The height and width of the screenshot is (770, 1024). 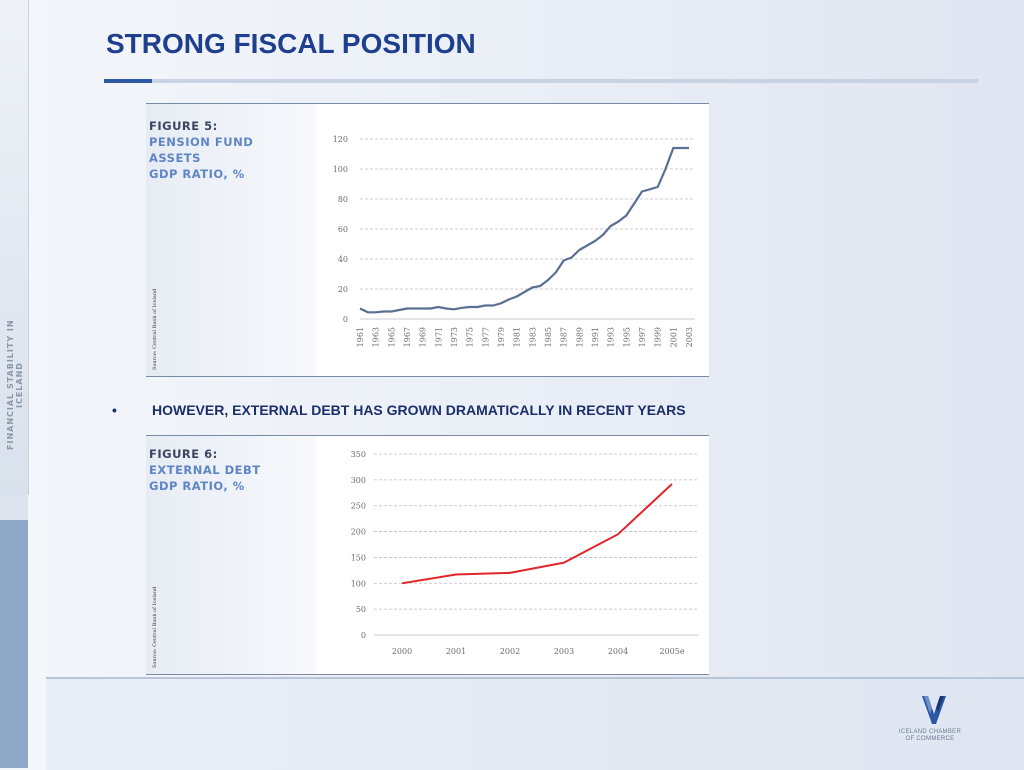 I want to click on x-tick-label: 1977, so click(x=485, y=337).